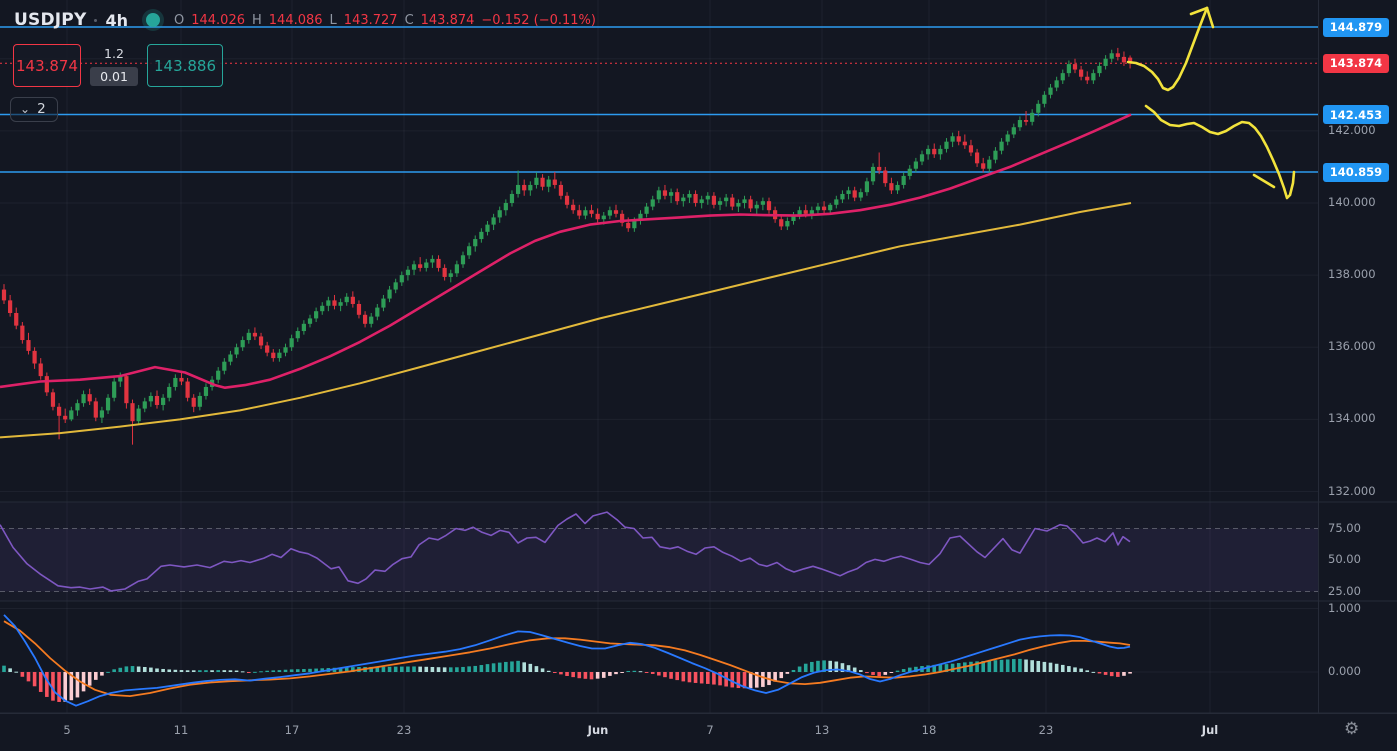 The image size is (1397, 751). Describe the element at coordinates (1352, 346) in the screenshot. I see `price-axis-label: 136.000` at that location.